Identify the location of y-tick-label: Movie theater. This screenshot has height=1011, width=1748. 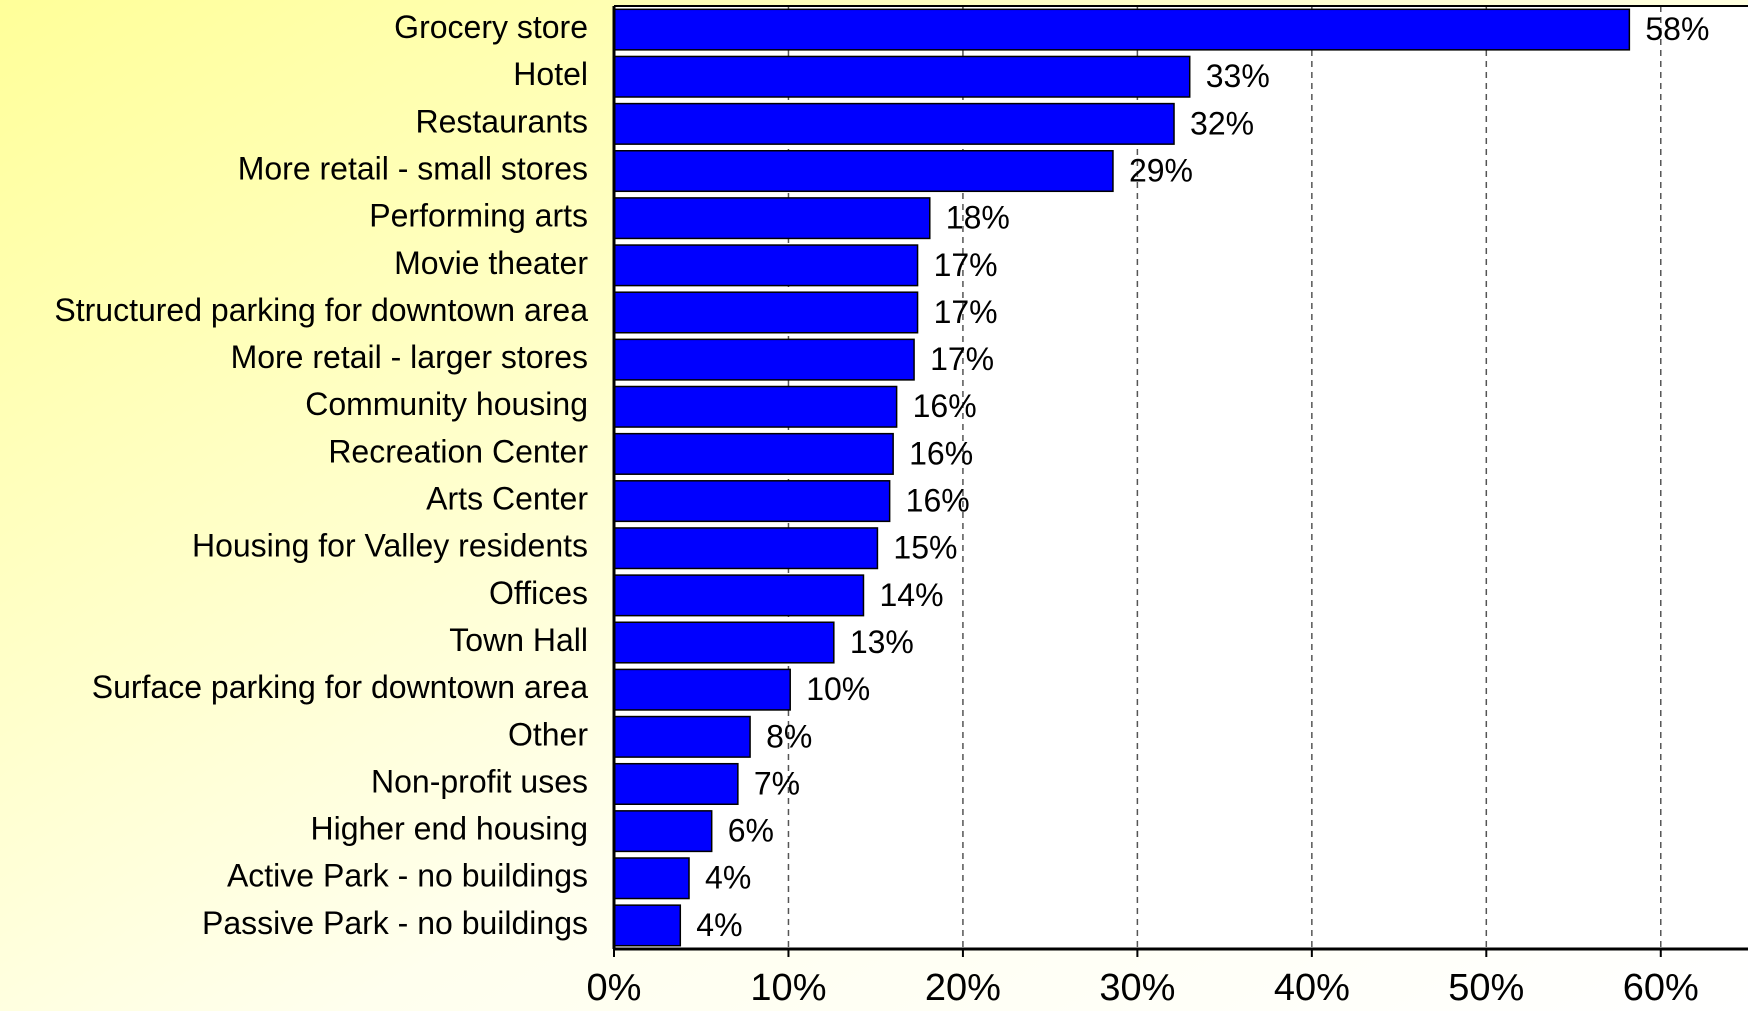
(491, 263).